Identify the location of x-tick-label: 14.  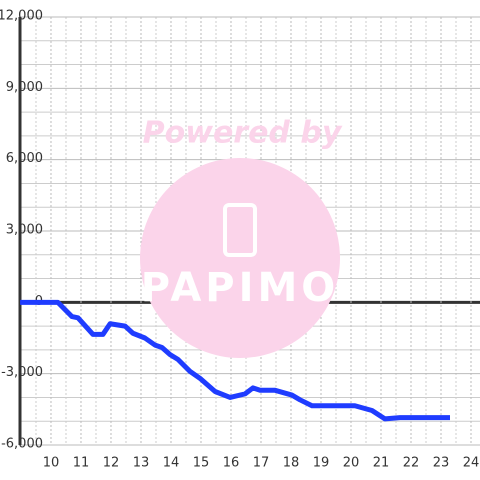
(171, 463).